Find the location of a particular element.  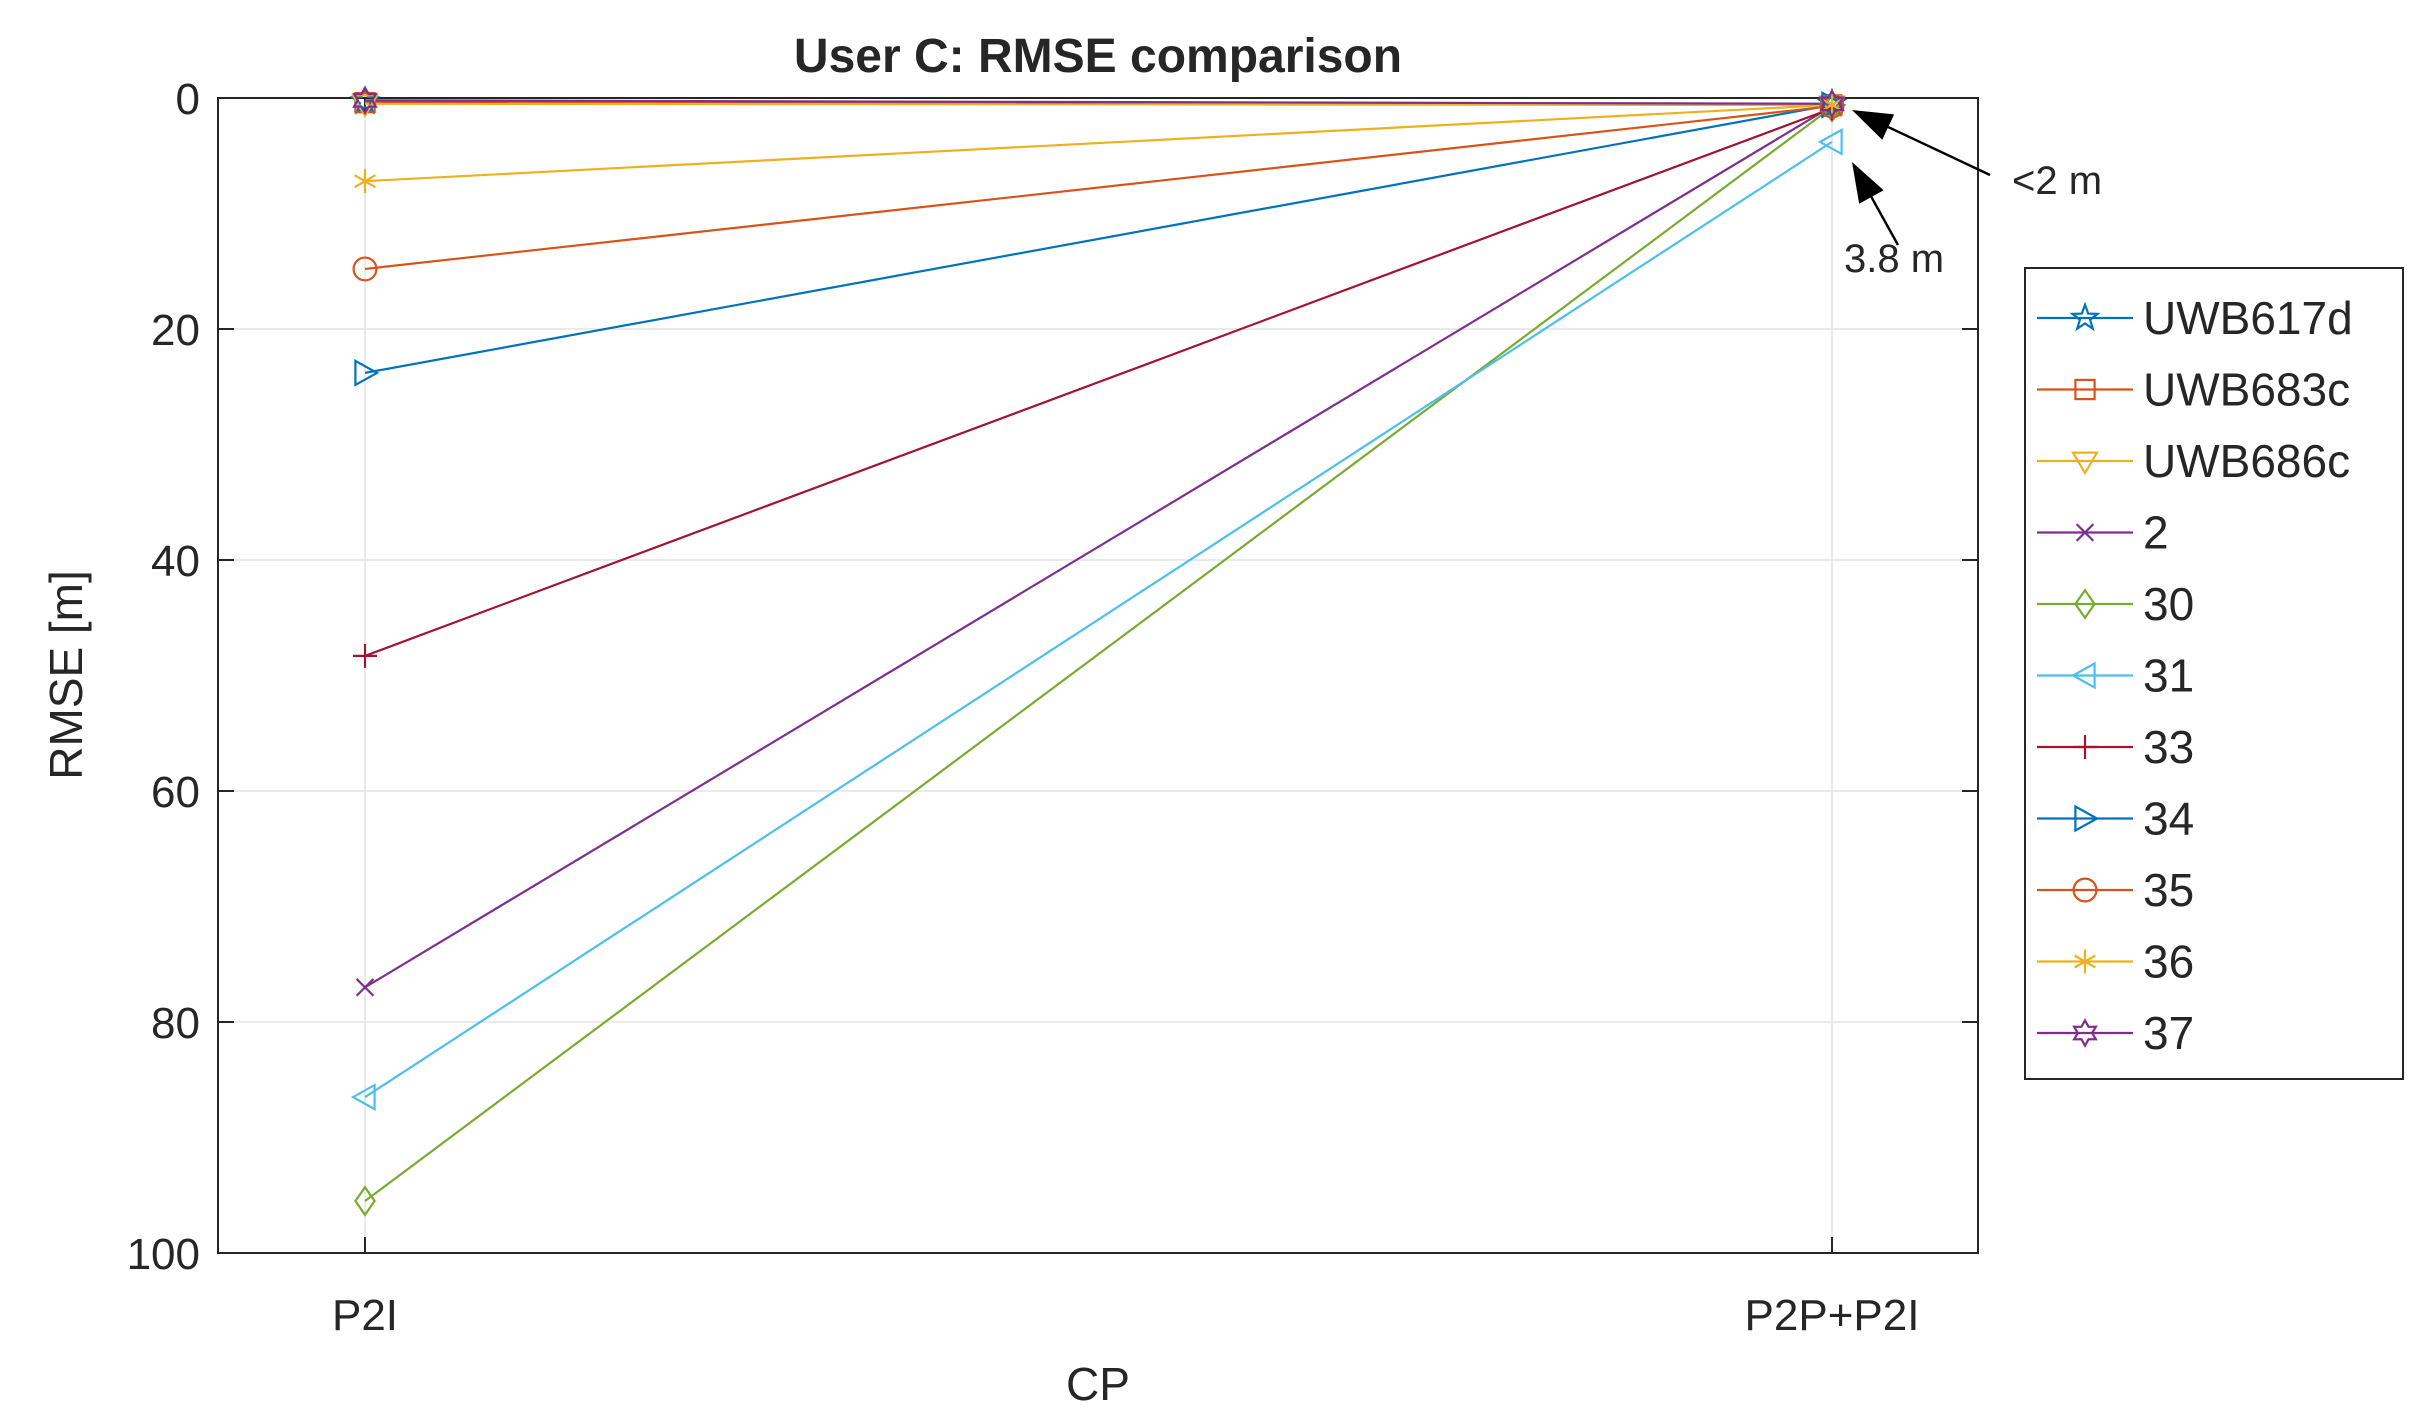

legend-label: 30 is located at coordinates (2168, 604).